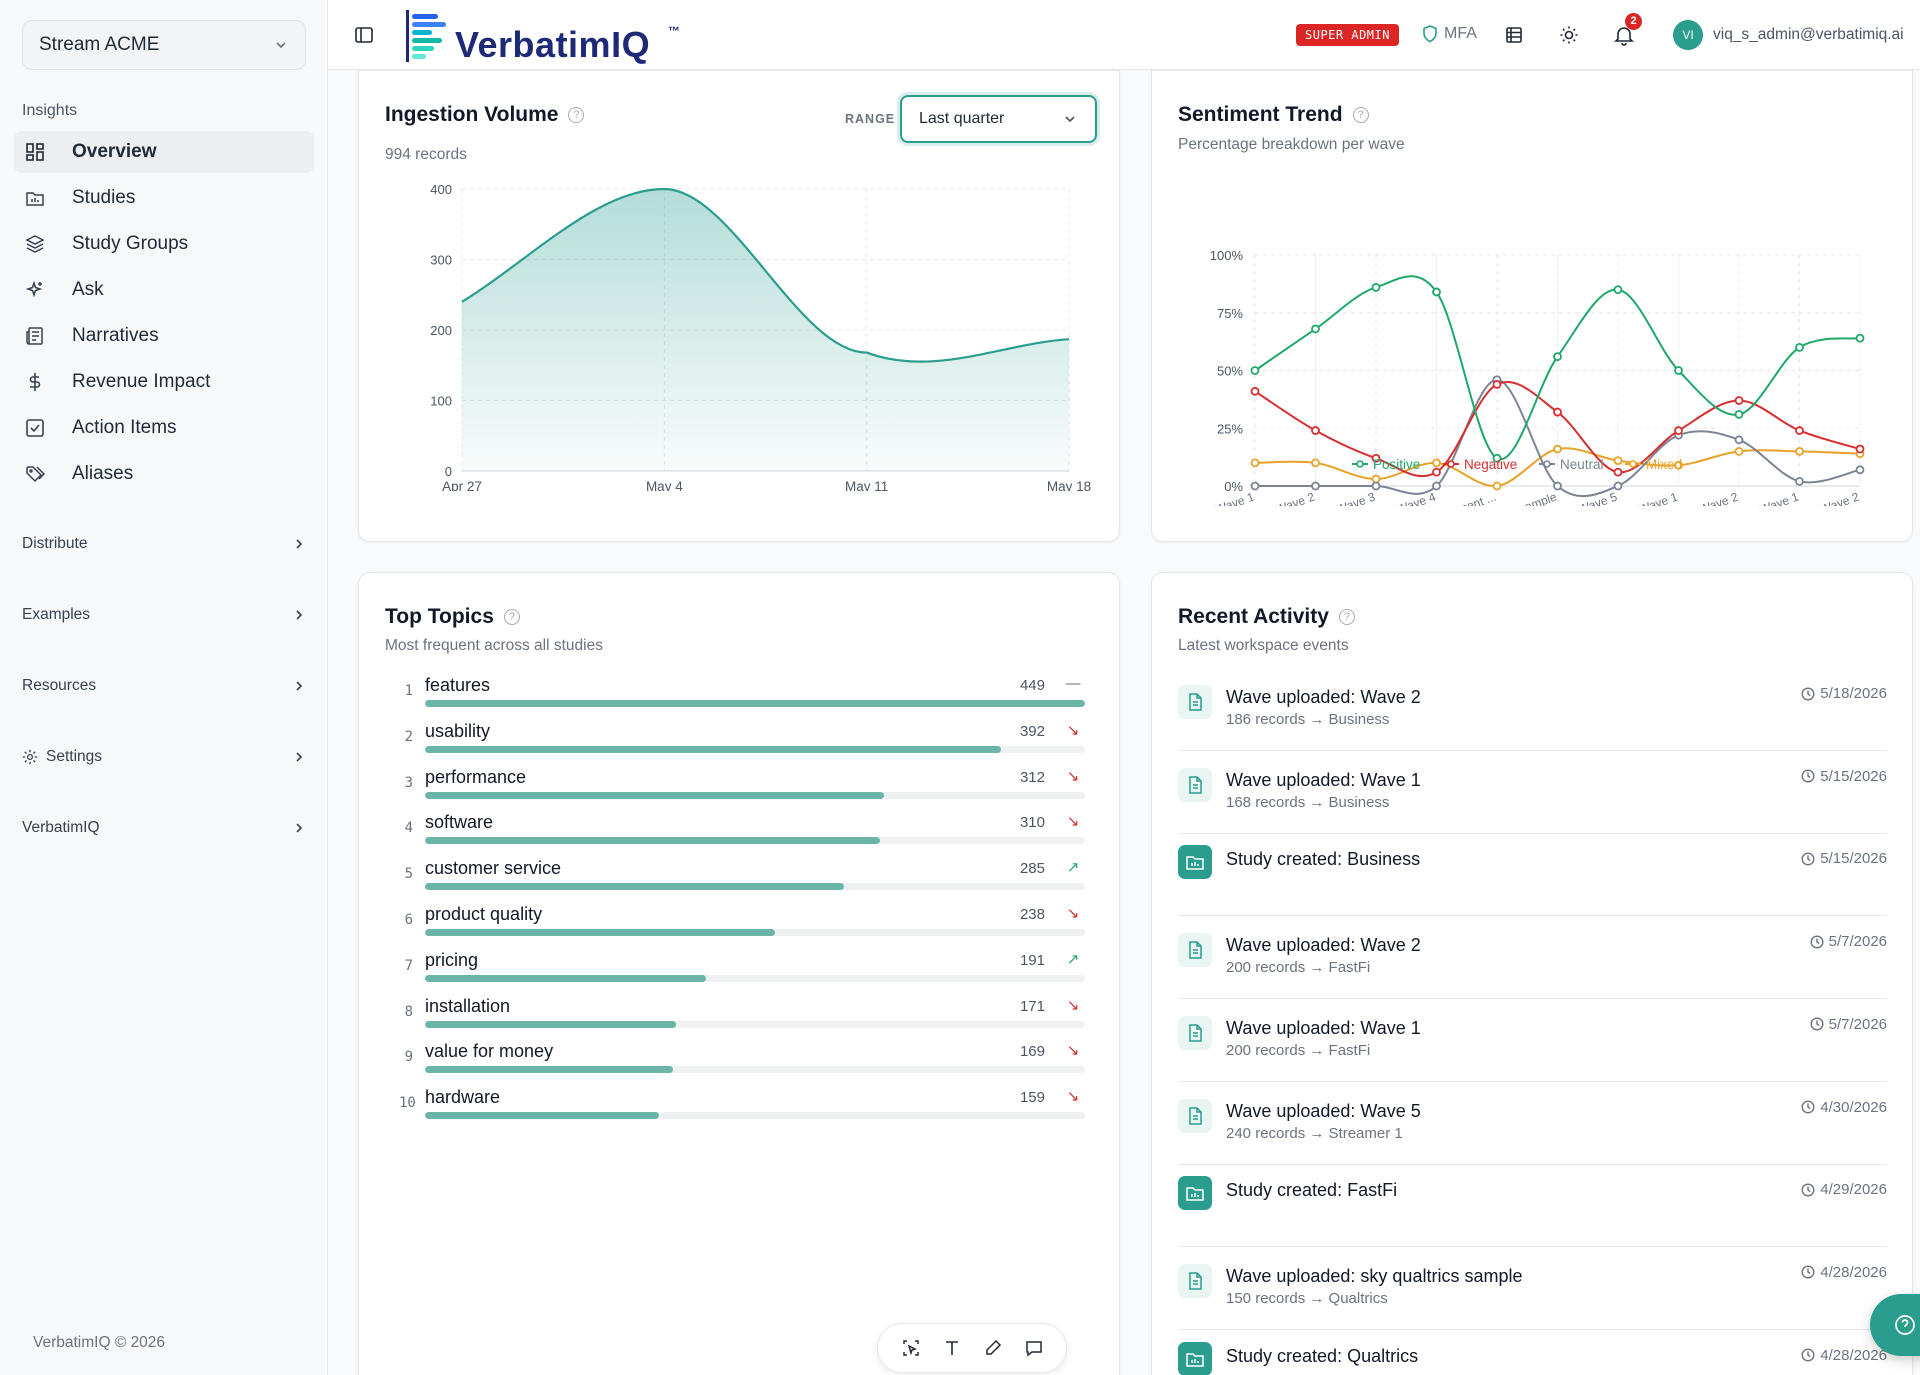  I want to click on pencil-icon, so click(993, 1348).